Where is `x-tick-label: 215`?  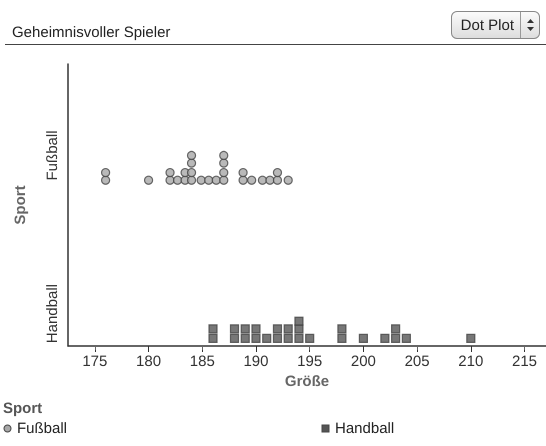
x-tick-label: 215 is located at coordinates (525, 361).